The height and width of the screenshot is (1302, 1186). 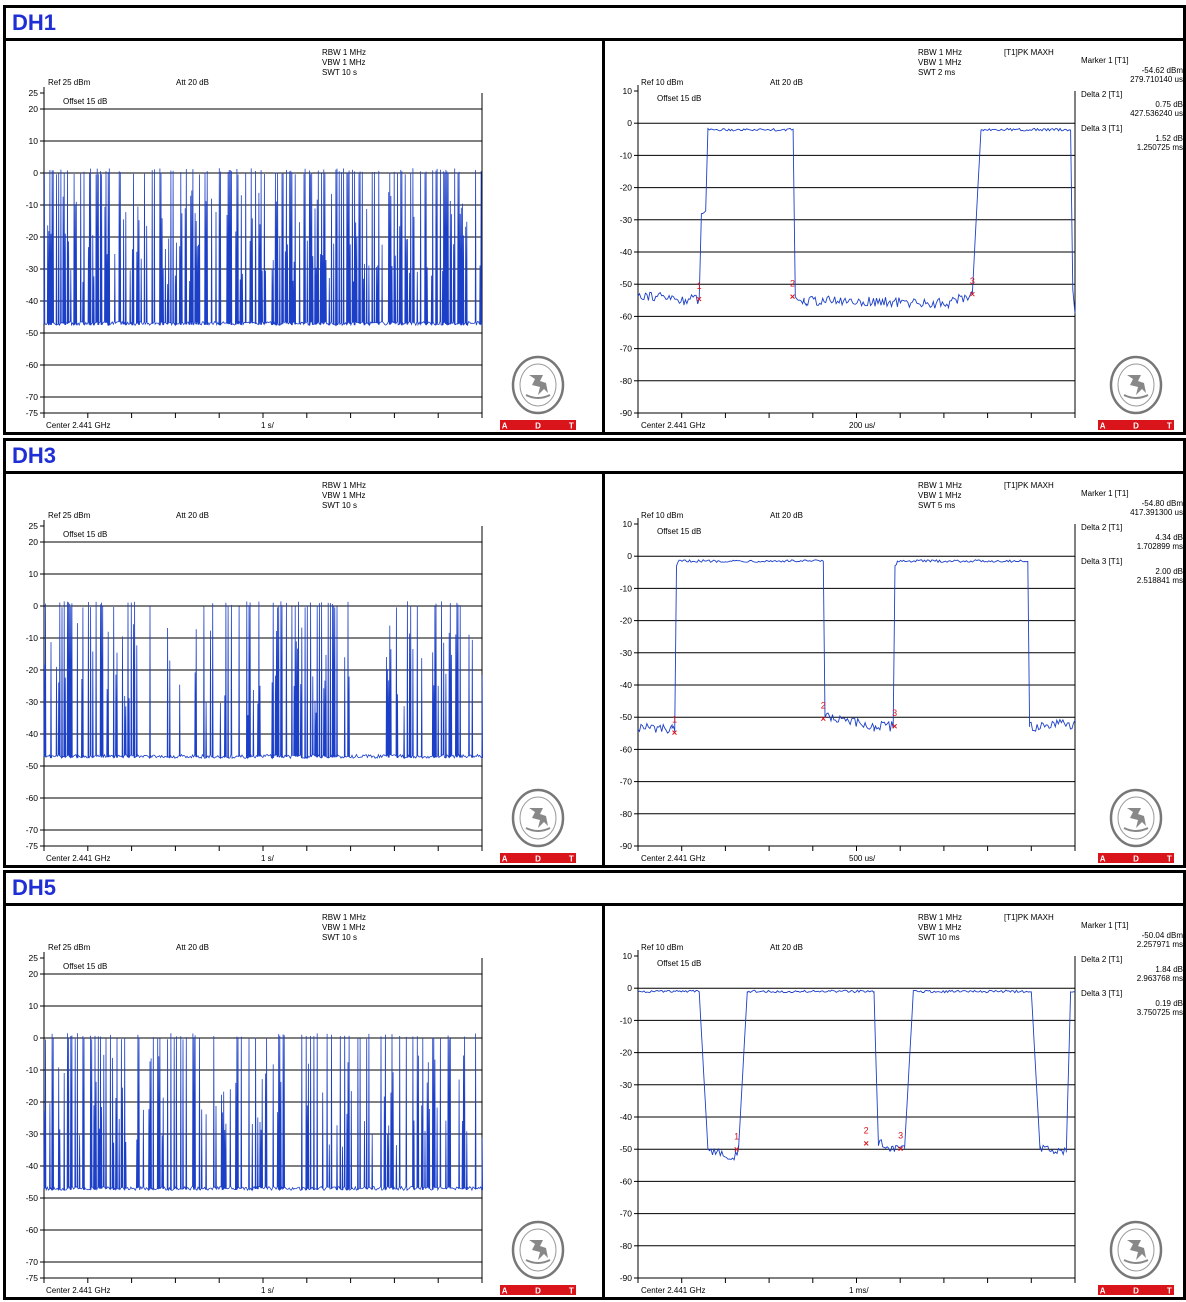 What do you see at coordinates (268, 858) in the screenshot?
I see `span-label: 1 s/` at bounding box center [268, 858].